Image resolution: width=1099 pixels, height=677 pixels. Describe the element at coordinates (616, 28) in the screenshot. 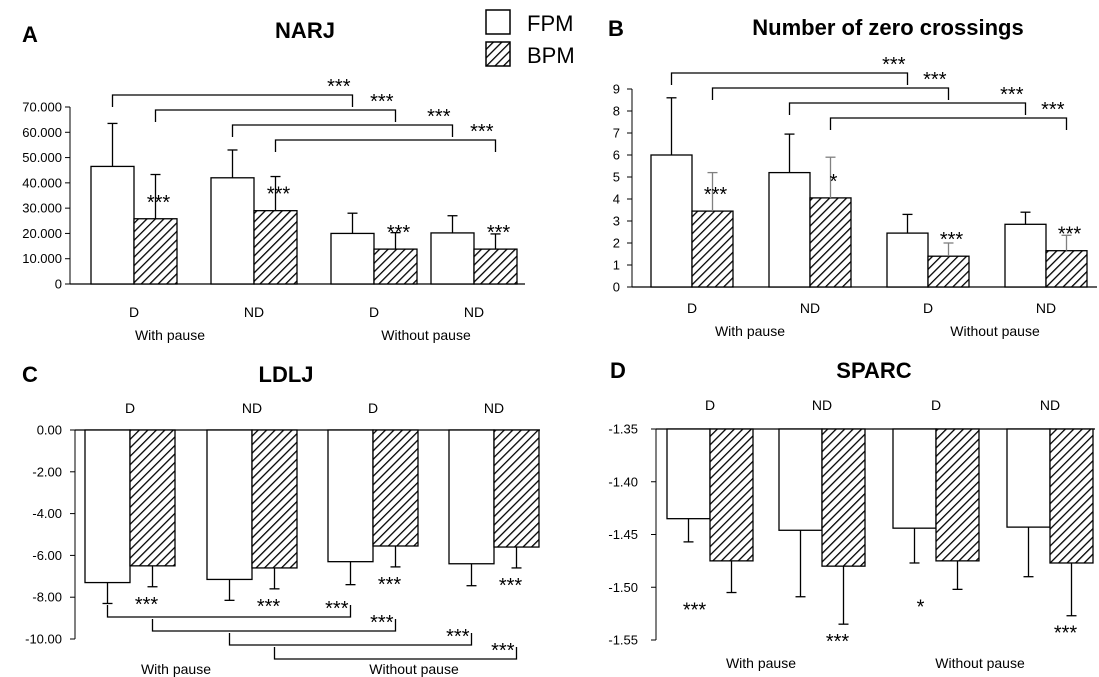

I see `panel-letter-b: B` at that location.